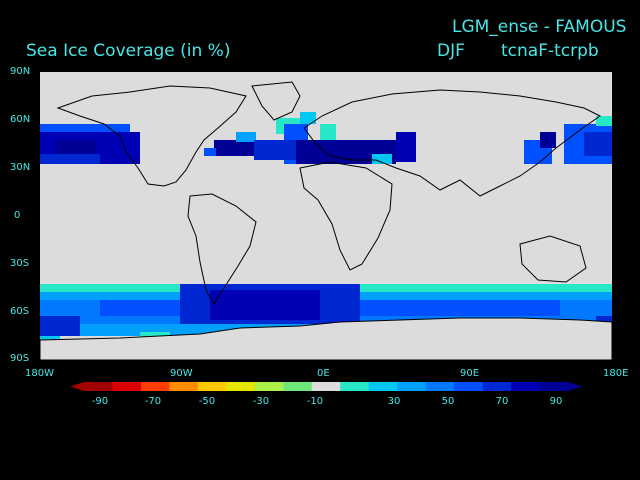 Image resolution: width=640 pixels, height=480 pixels. Describe the element at coordinates (100, 401) in the screenshot. I see `colorbar-tick-label: -90` at that location.